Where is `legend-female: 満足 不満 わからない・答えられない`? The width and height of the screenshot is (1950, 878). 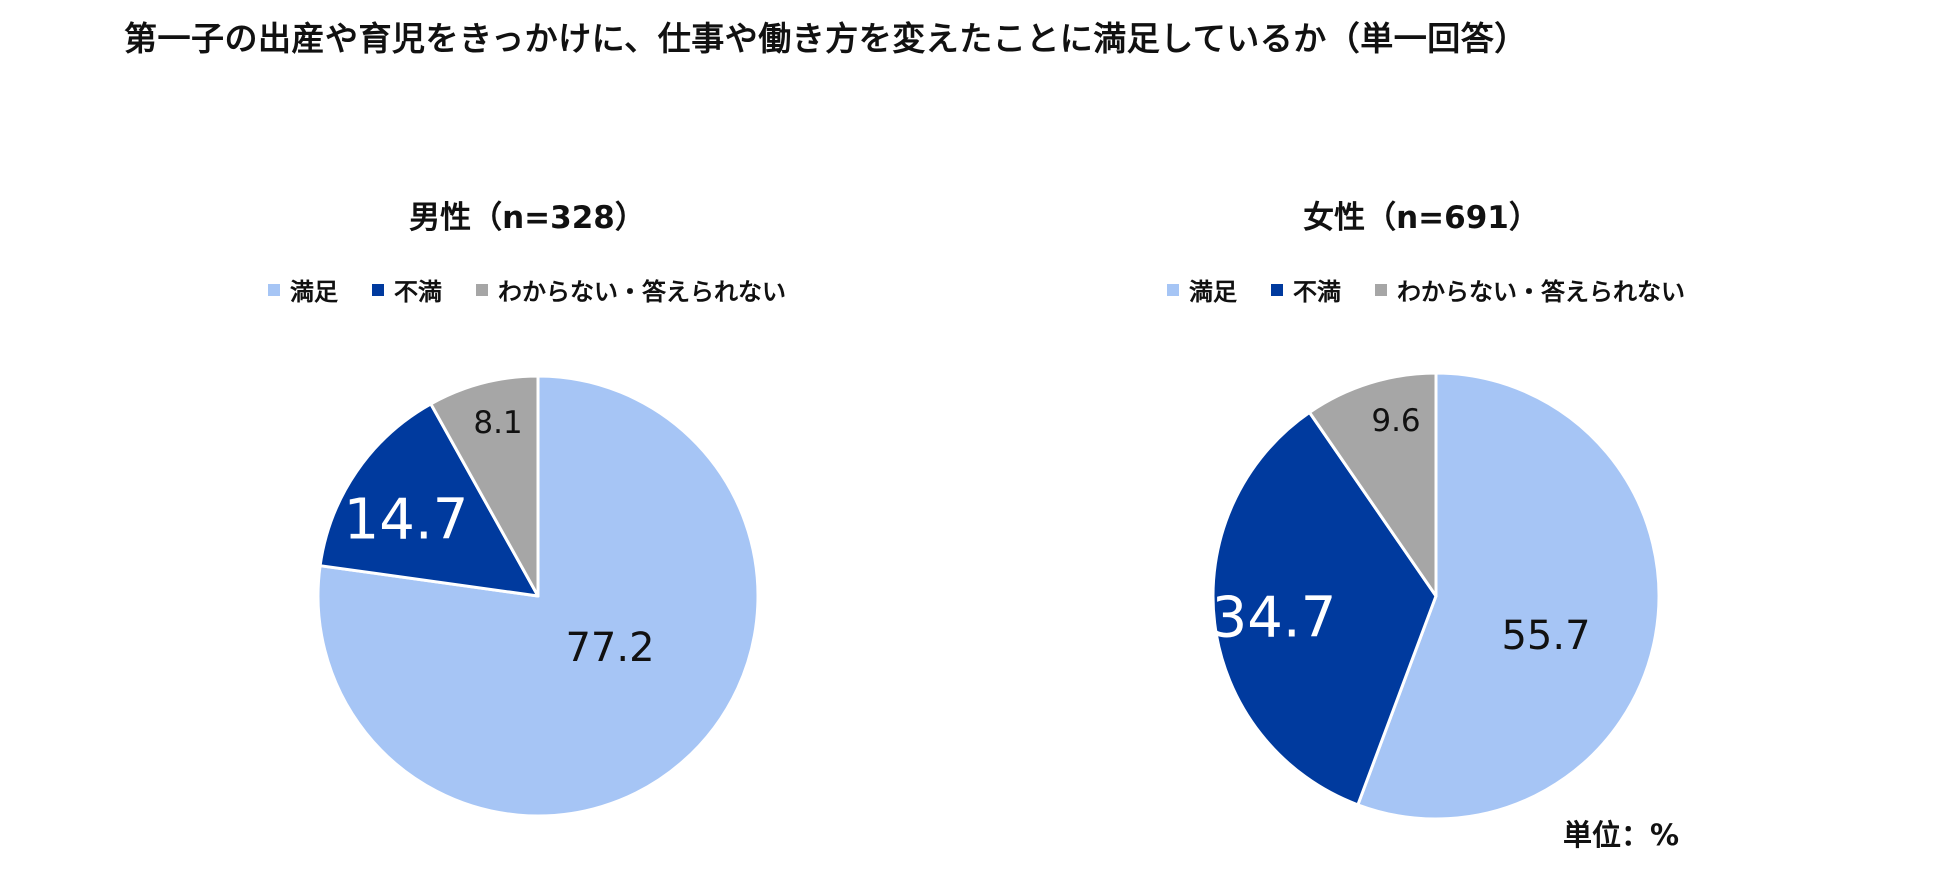 legend-female: 満足 不満 わからない・答えられない is located at coordinates (1426, 289).